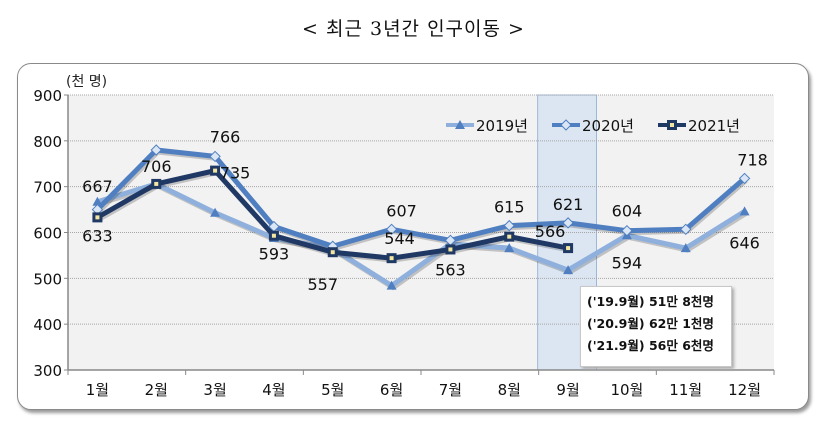  What do you see at coordinates (391, 390) in the screenshot?
I see `x-tick-label: 6월` at bounding box center [391, 390].